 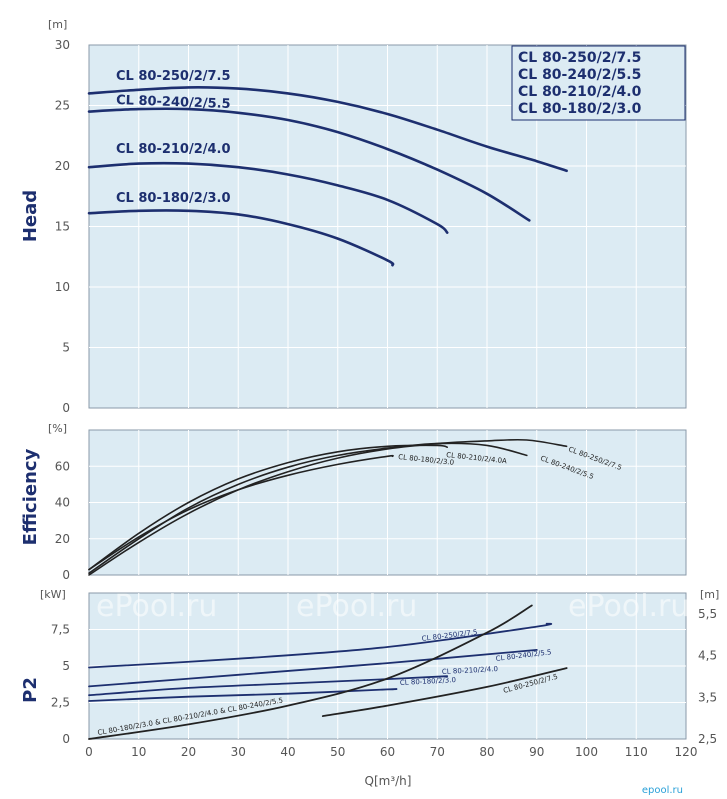 What do you see at coordinates (30, 216) in the screenshot?
I see `head-axis-title: Head` at bounding box center [30, 216].